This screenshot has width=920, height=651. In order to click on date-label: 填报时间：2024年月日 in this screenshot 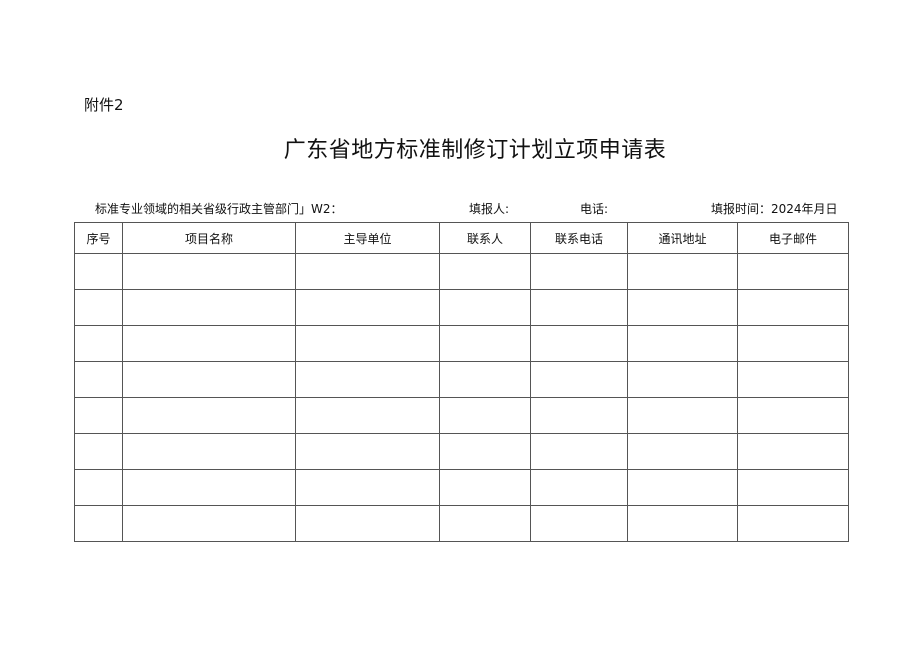, I will do `click(774, 209)`.